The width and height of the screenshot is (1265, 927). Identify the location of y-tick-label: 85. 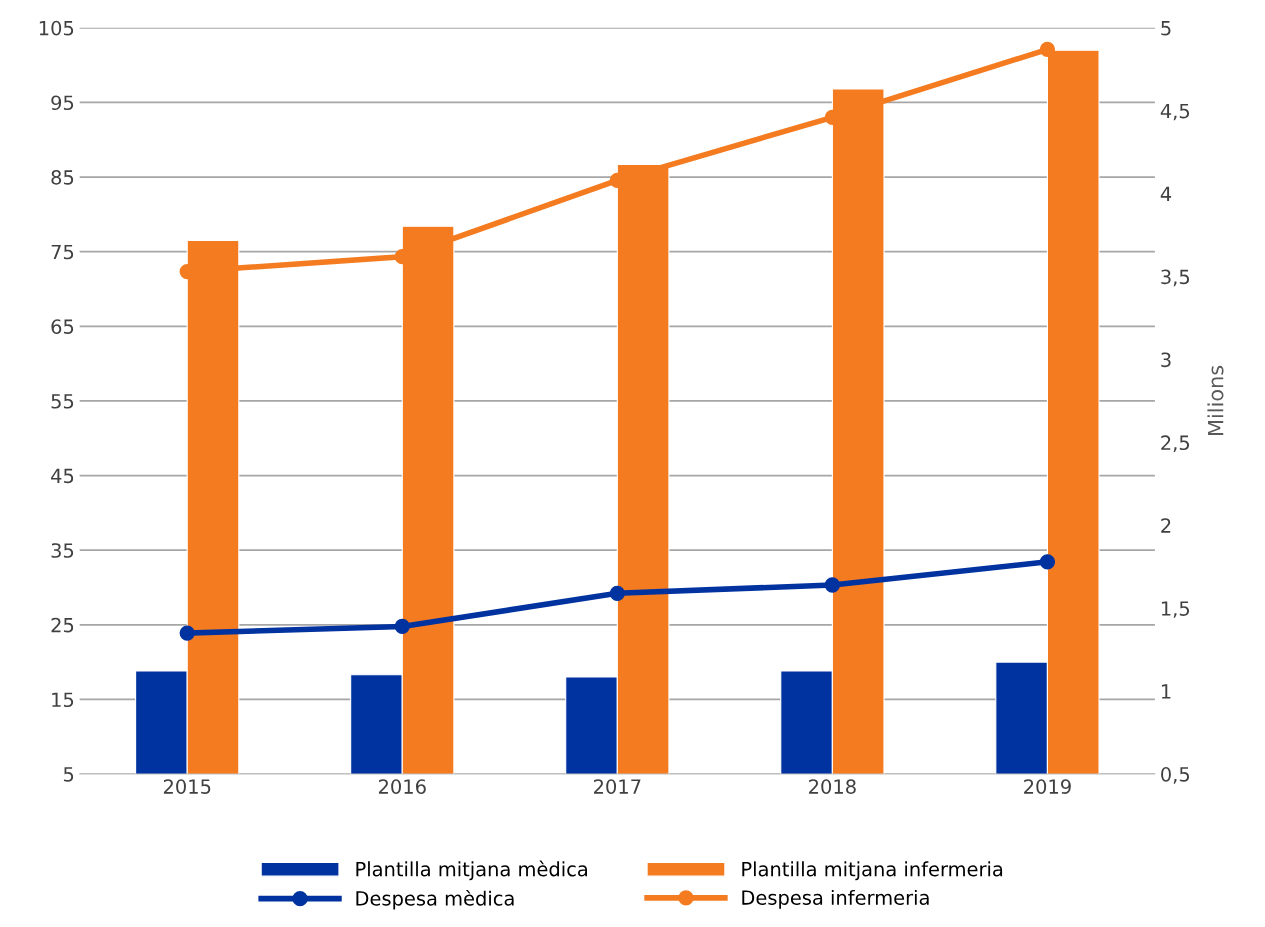
(62, 177).